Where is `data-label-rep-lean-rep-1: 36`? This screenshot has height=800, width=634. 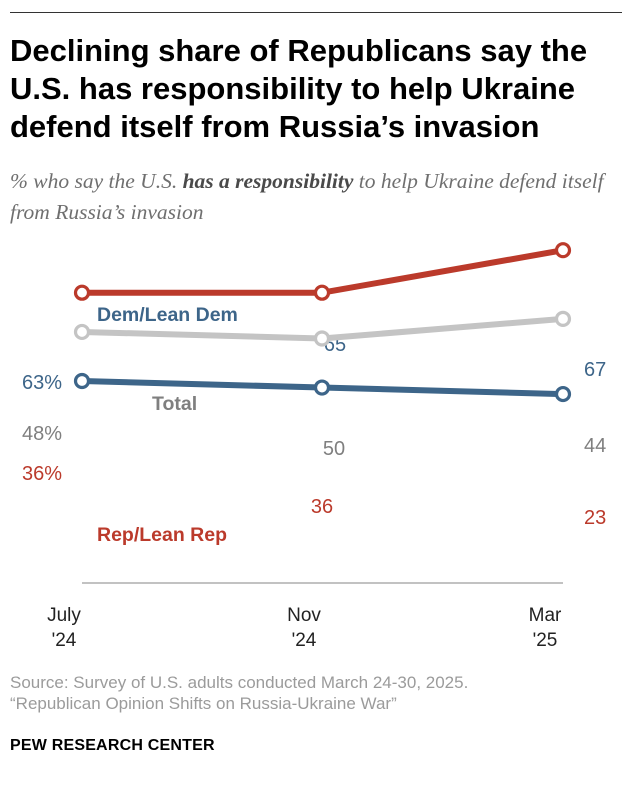 data-label-rep-lean-rep-1: 36 is located at coordinates (322, 507).